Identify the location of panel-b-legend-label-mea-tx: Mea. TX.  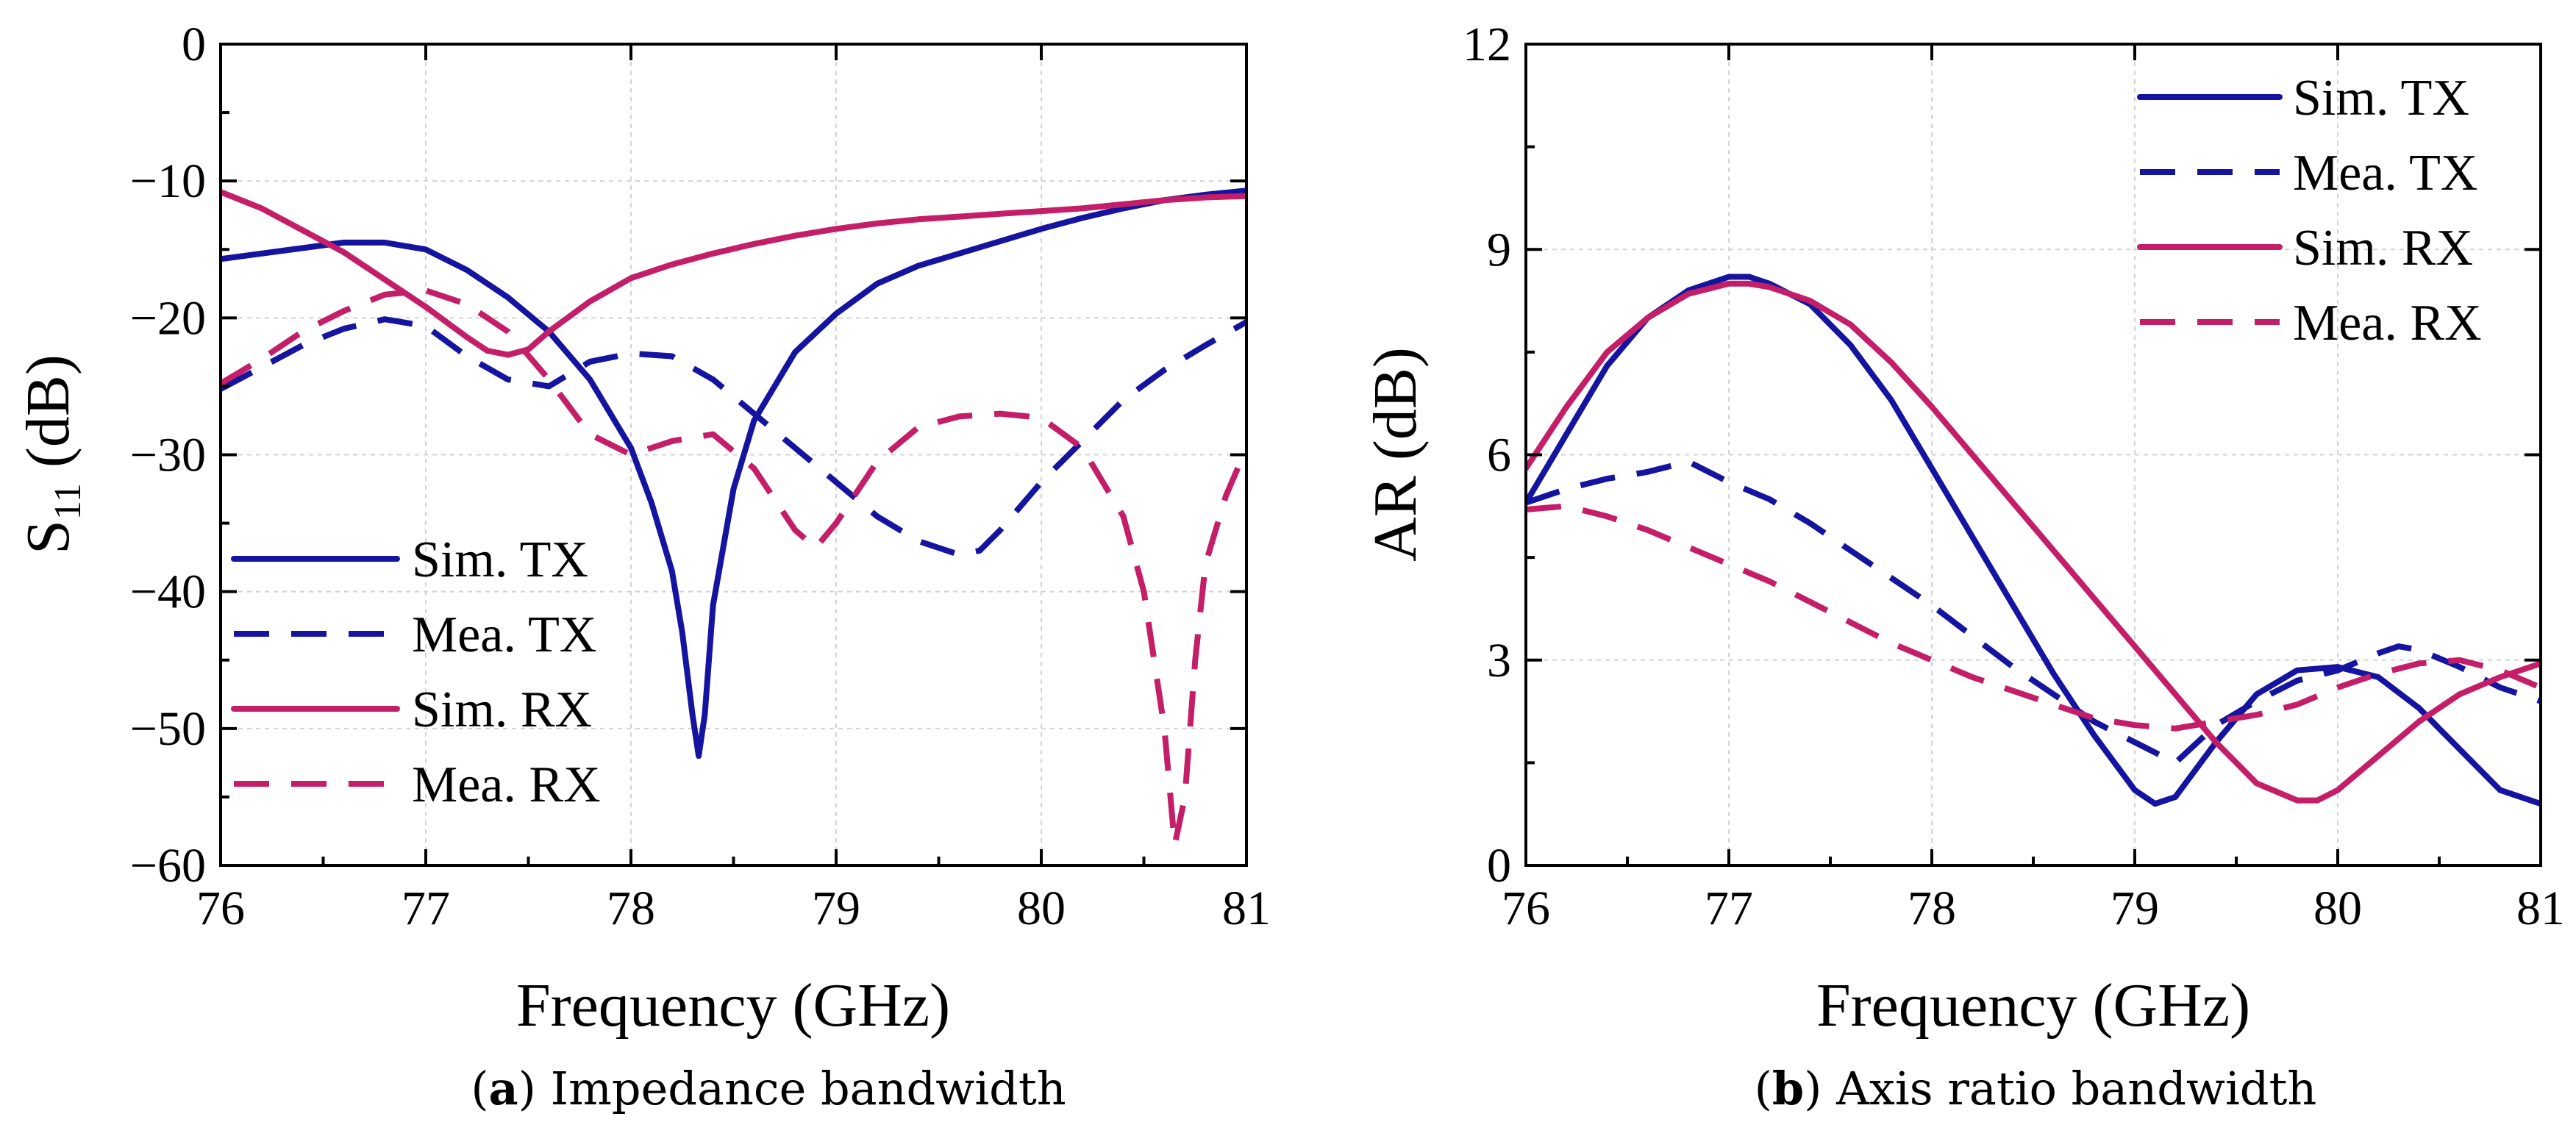
(2385, 173).